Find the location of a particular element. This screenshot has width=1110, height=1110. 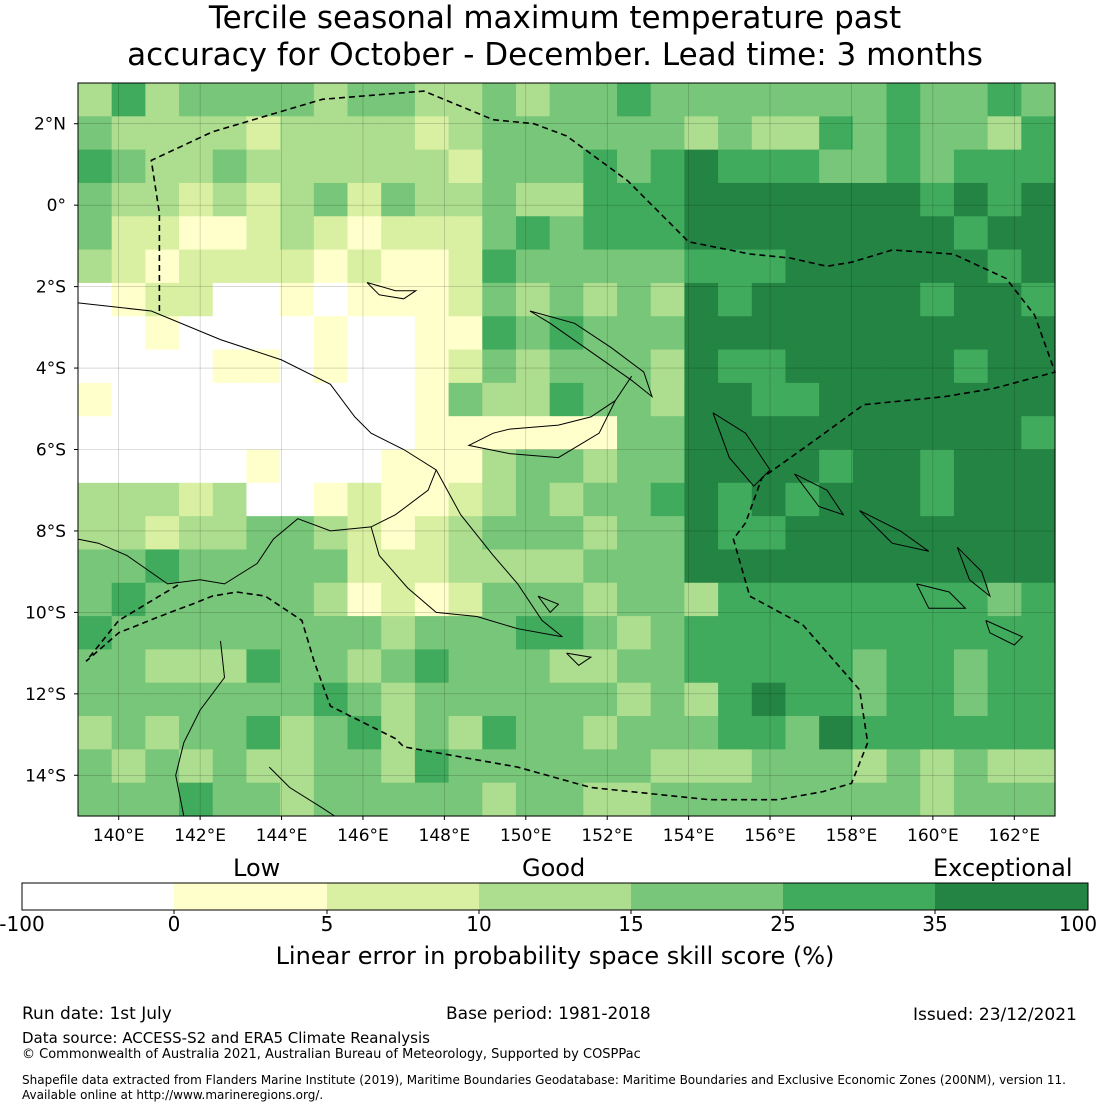

lon-tick-label: 158°E is located at coordinates (852, 836).